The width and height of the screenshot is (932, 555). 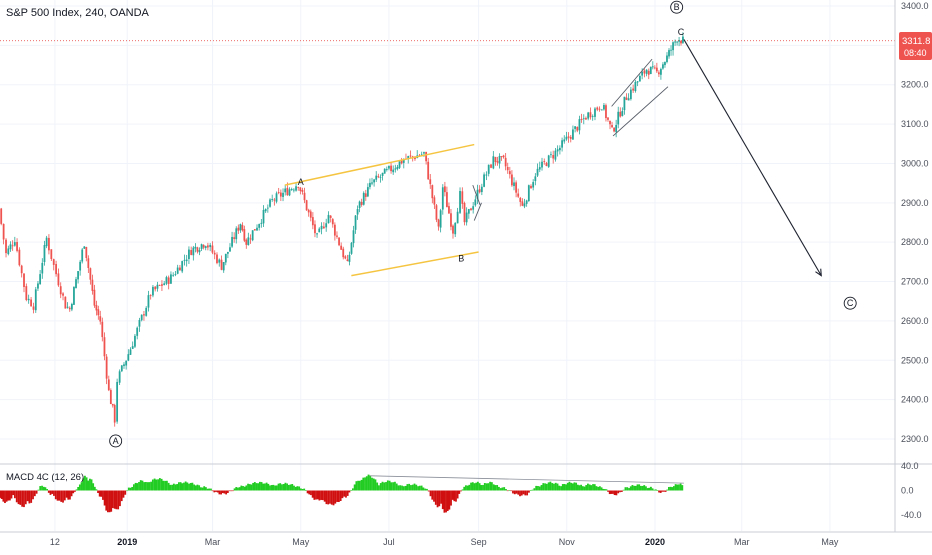 What do you see at coordinates (213, 542) in the screenshot?
I see `time-tick-label: Mar` at bounding box center [213, 542].